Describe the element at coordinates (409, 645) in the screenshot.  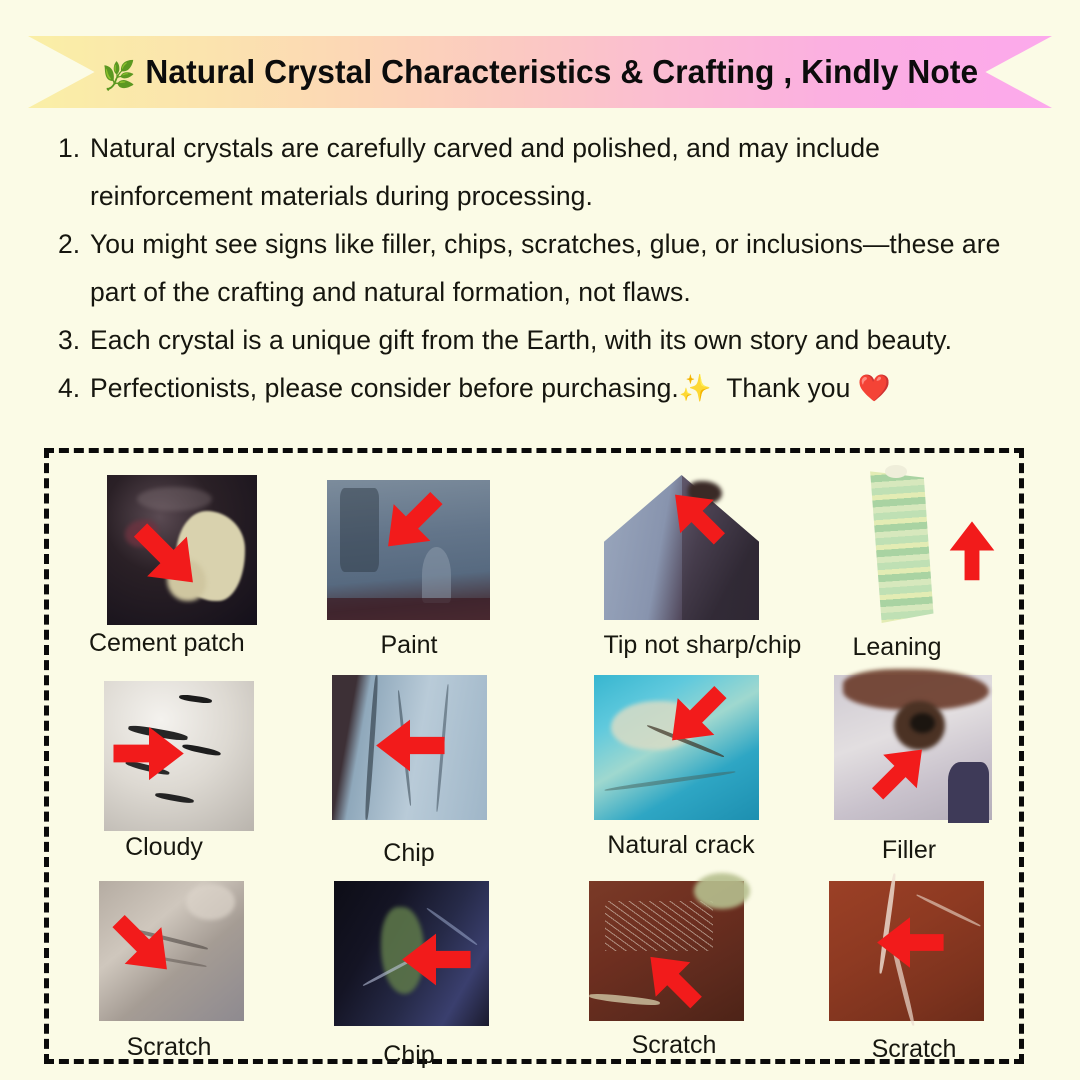
I see `defect-example-caption: Paint` at that location.